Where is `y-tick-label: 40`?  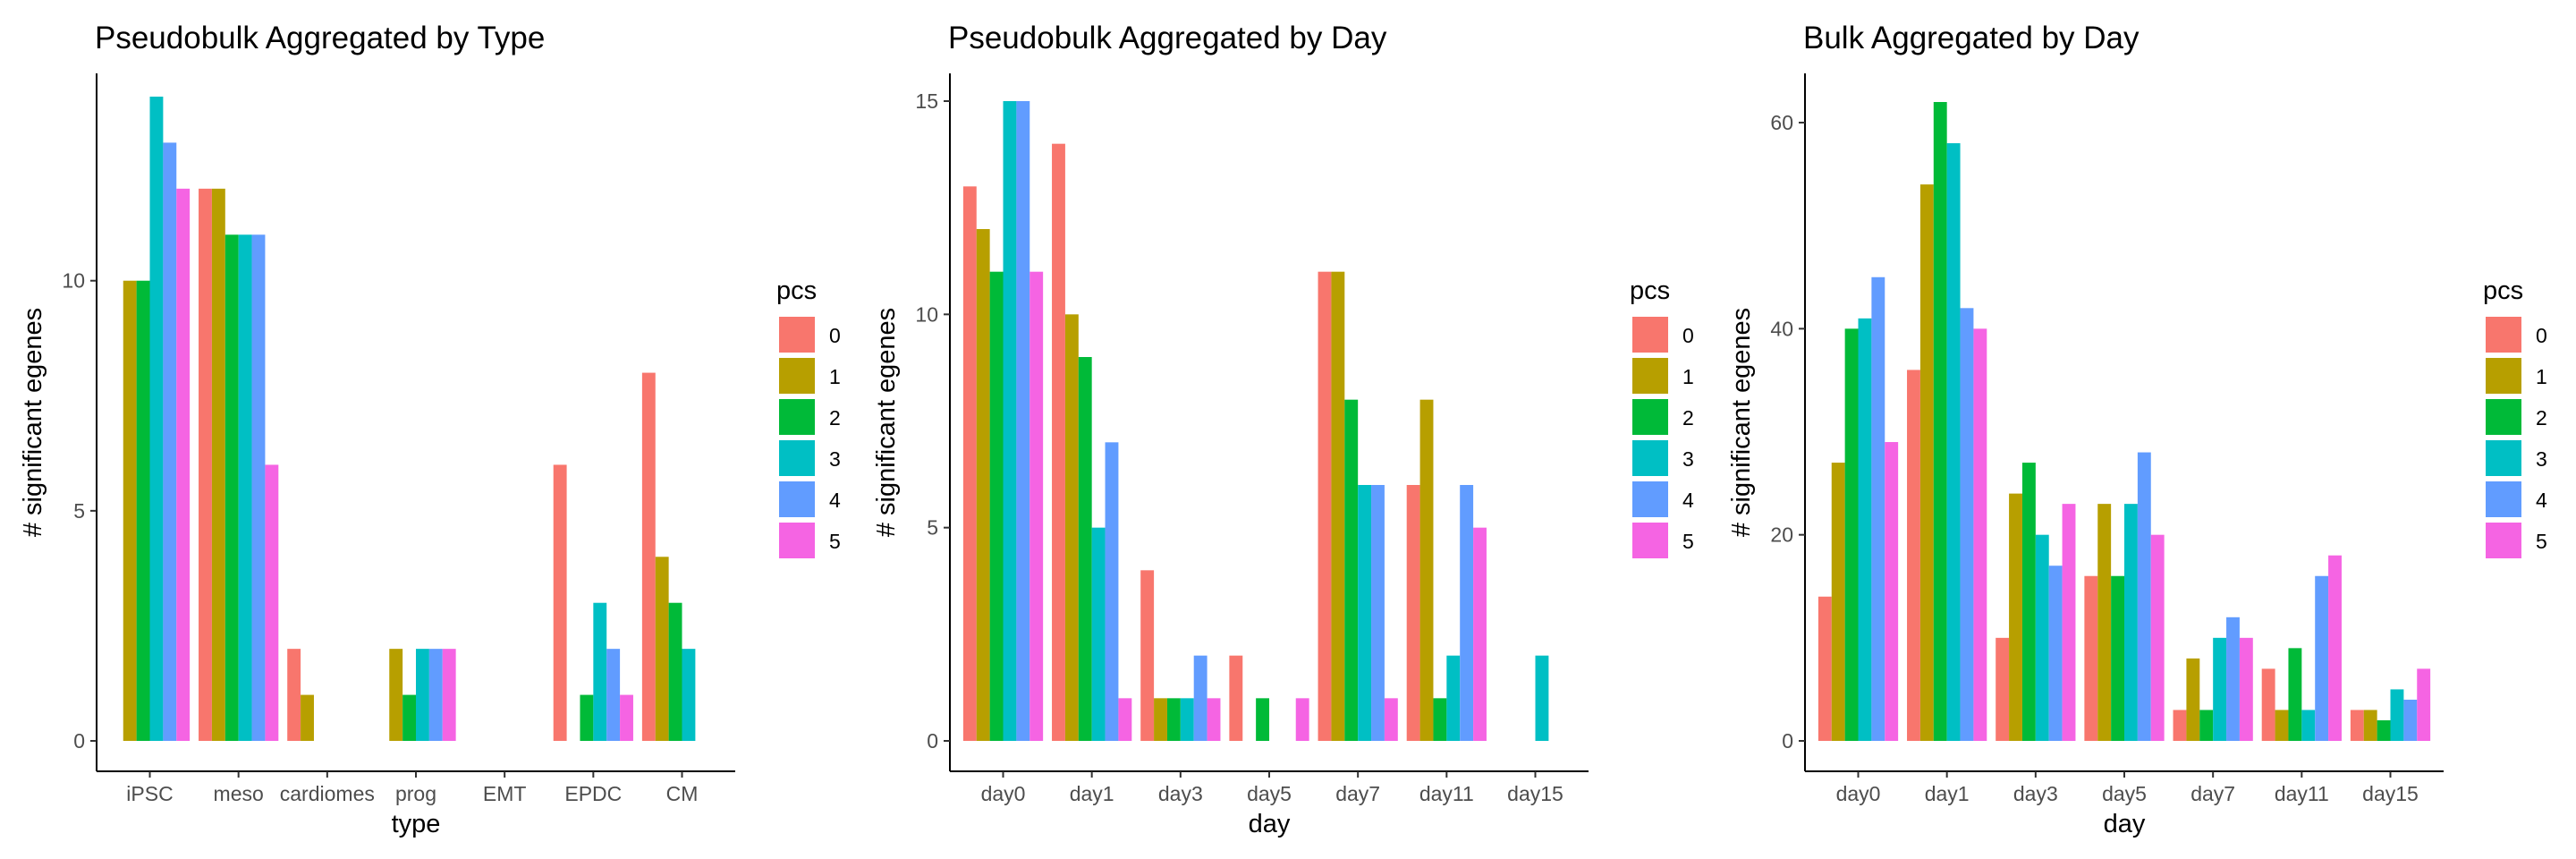 y-tick-label: 40 is located at coordinates (1781, 328).